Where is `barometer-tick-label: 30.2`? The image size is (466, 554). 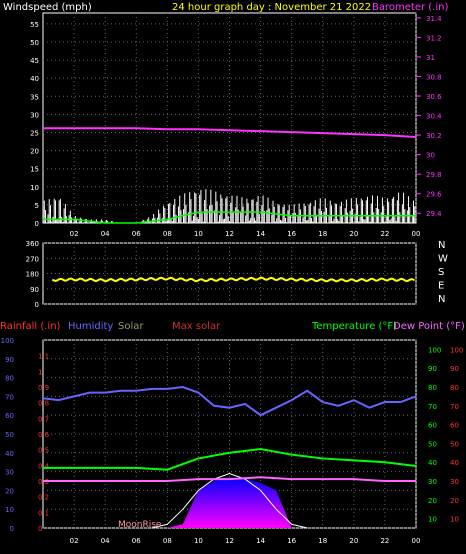
barometer-tick-label: 30.2 is located at coordinates (434, 136).